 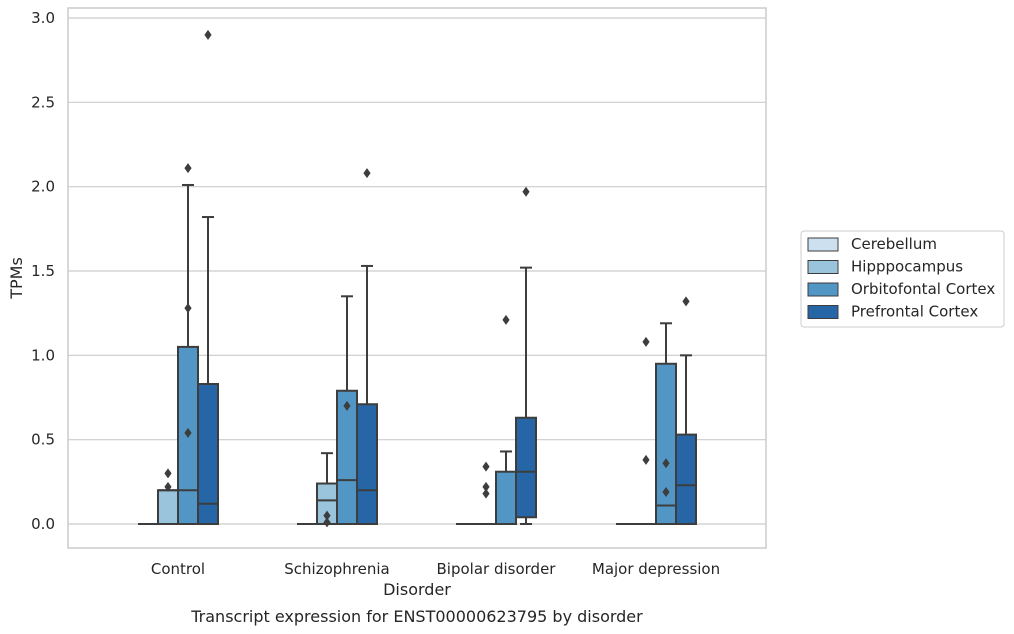 I want to click on x-tick-label: Bipolar disorder, so click(x=497, y=569).